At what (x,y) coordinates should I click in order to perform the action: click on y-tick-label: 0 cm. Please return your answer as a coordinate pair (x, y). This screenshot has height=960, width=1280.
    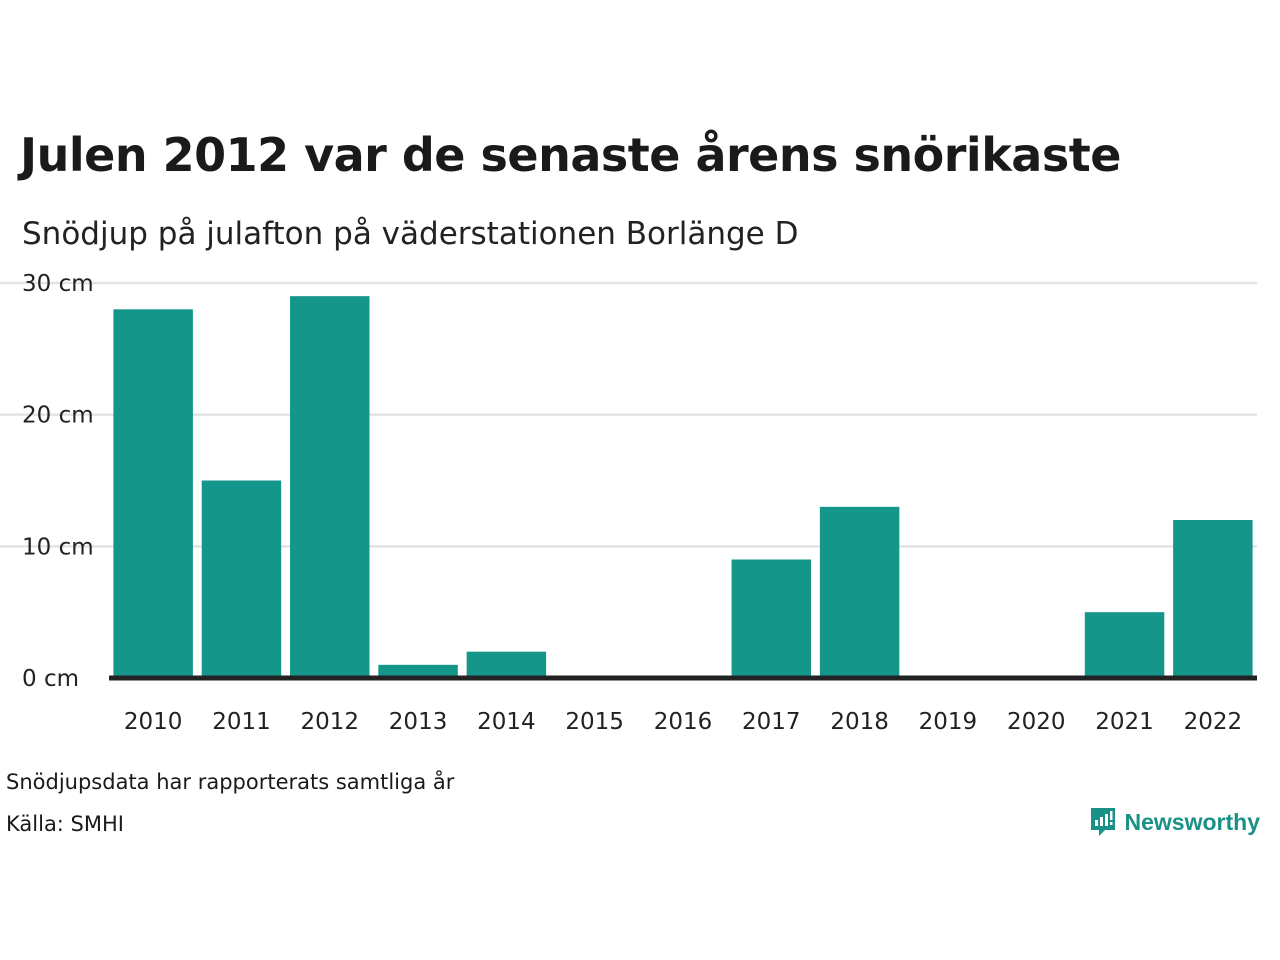
    Looking at the image, I should click on (50, 679).